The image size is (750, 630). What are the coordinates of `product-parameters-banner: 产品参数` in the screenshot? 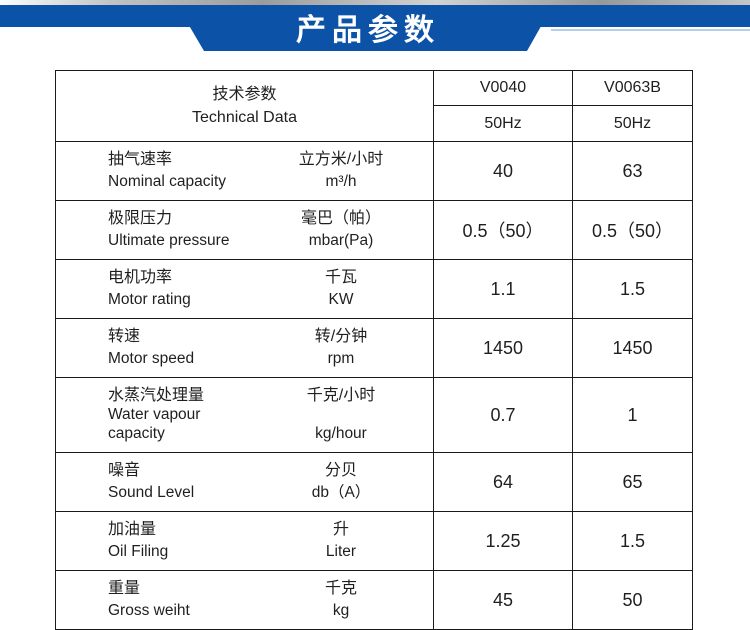 It's located at (375, 28).